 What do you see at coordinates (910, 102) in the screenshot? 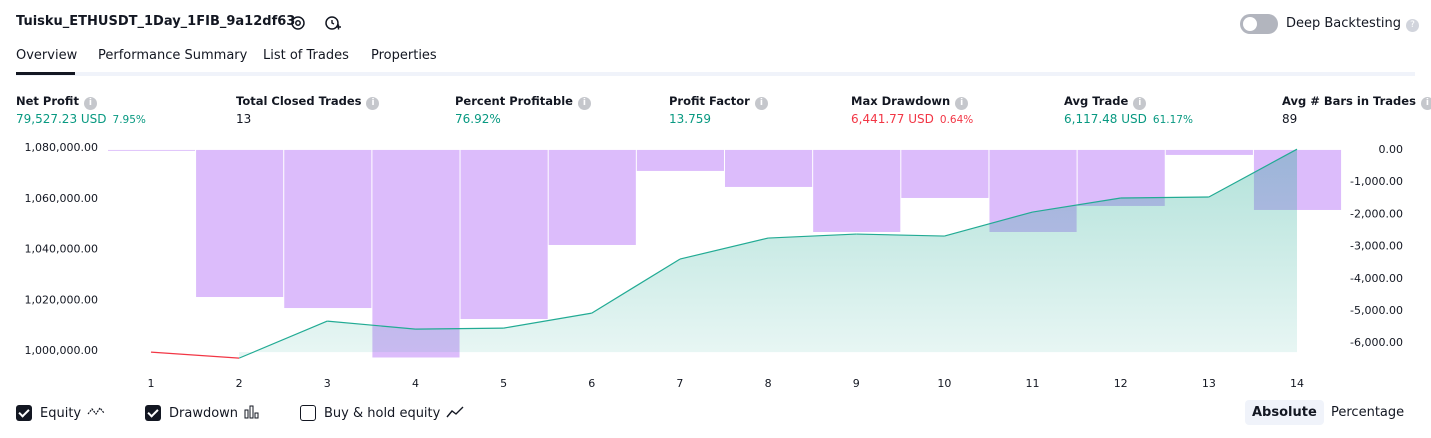
I see `metric-label: Max Drawdown i` at bounding box center [910, 102].